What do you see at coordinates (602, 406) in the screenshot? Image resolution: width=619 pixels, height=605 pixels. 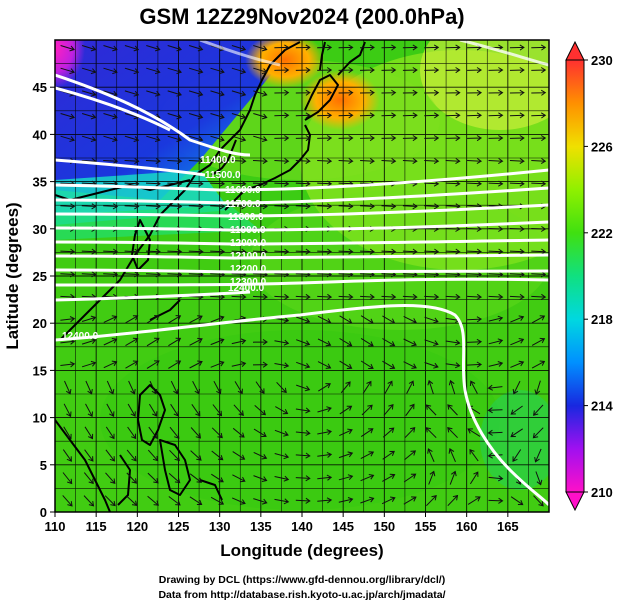 I see `colorbar-tick-label: 214` at bounding box center [602, 406].